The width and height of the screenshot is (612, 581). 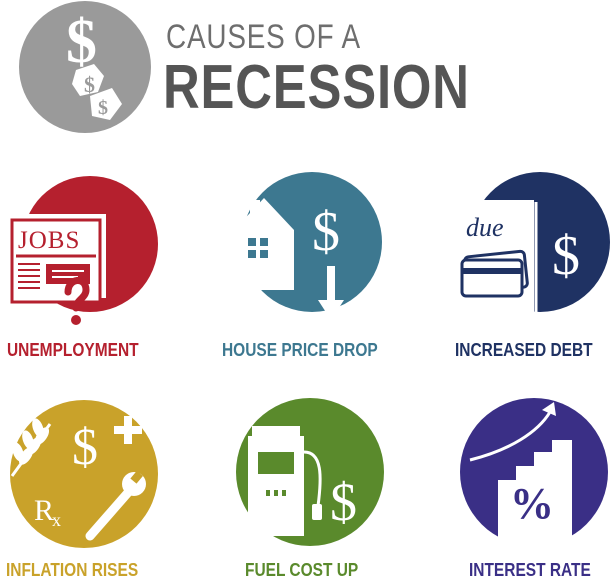 What do you see at coordinates (485, 227) in the screenshot?
I see `svg-text: due` at bounding box center [485, 227].